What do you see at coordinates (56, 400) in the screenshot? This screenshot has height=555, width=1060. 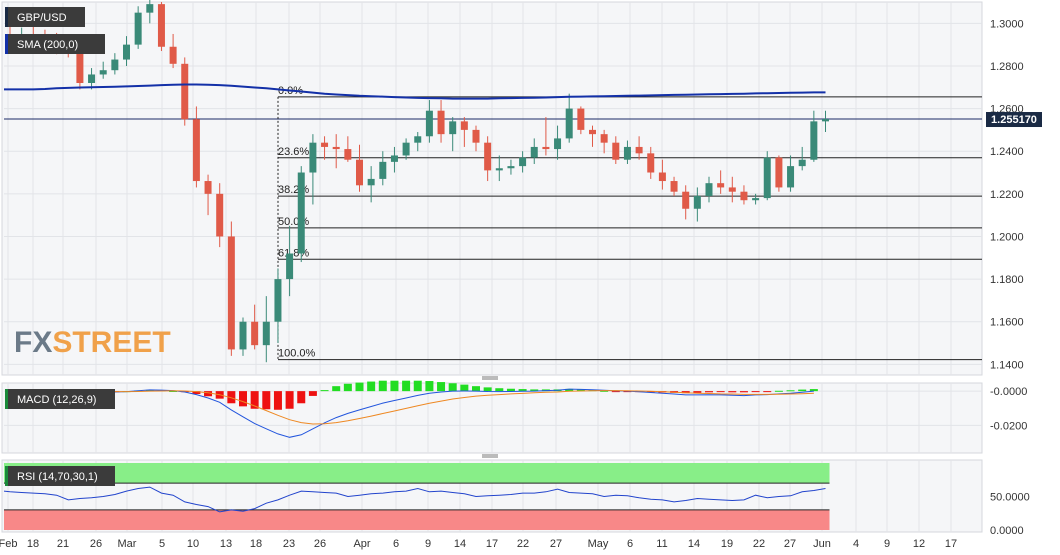 I see `macd-label: MACD (12,26,9)` at bounding box center [56, 400].